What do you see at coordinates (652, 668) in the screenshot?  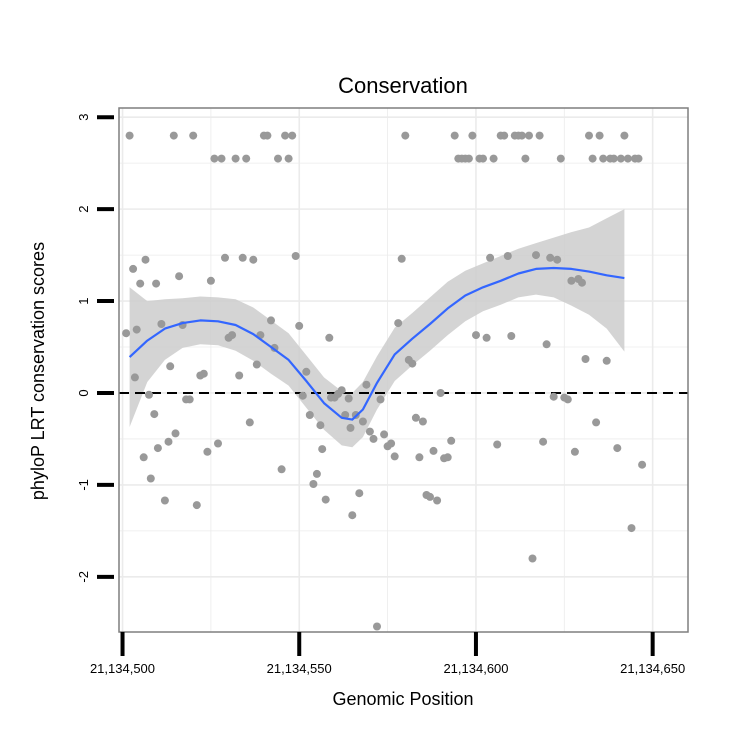 I see `x-tick-label: 21,134,650` at bounding box center [652, 668].